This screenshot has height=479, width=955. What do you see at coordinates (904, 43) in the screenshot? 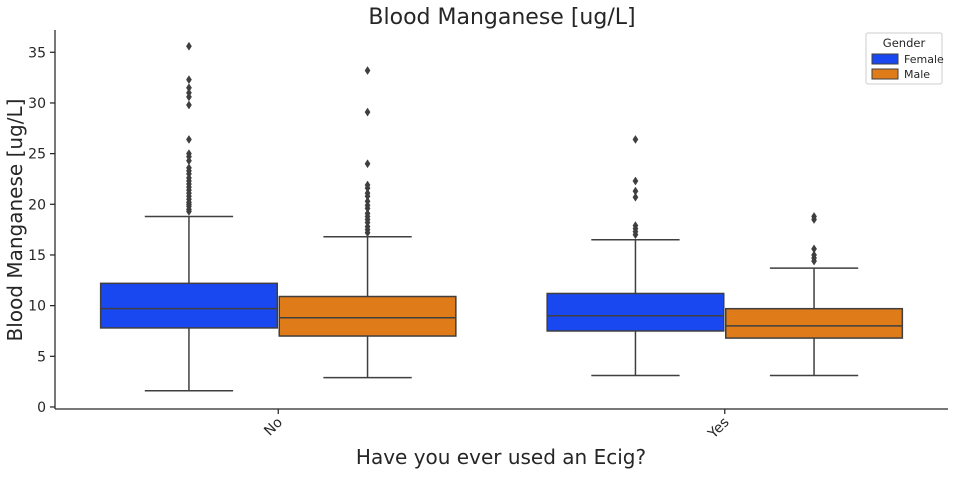
I see `legend-title: Gender` at bounding box center [904, 43].